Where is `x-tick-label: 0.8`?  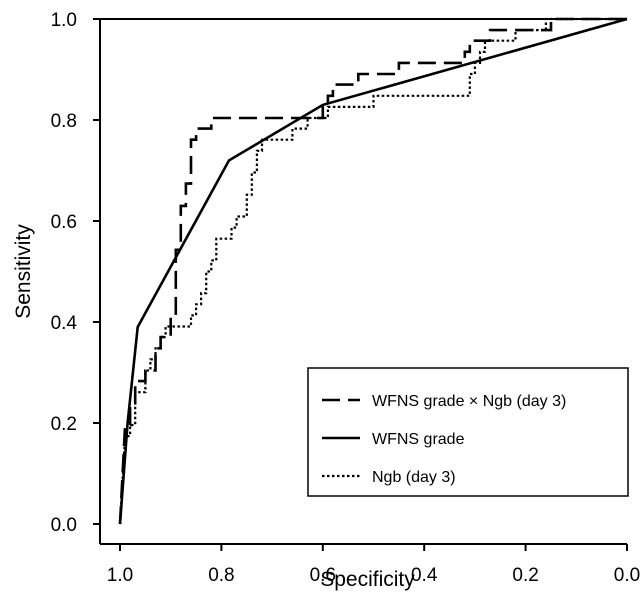 x-tick-label: 0.8 is located at coordinates (221, 575).